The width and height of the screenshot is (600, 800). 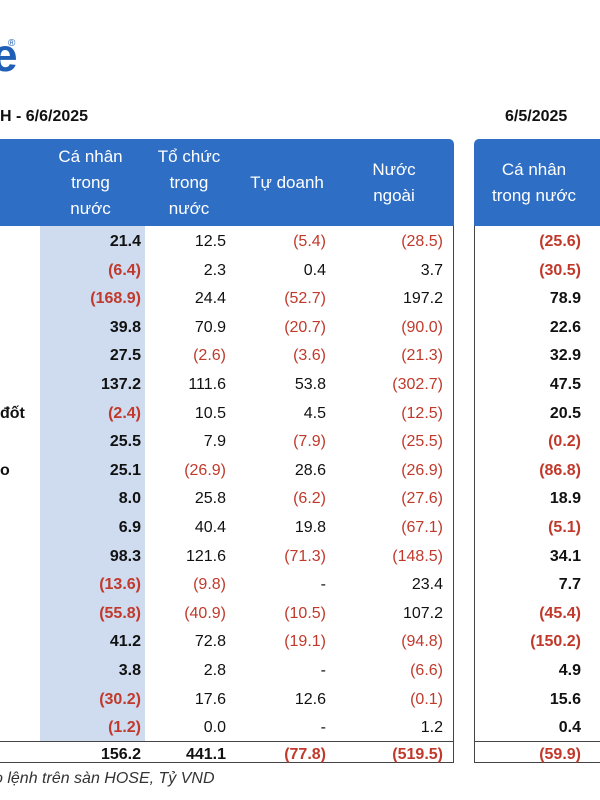 What do you see at coordinates (560, 270) in the screenshot?
I see `cell-ca-nhan-prev: (30.5)` at bounding box center [560, 270].